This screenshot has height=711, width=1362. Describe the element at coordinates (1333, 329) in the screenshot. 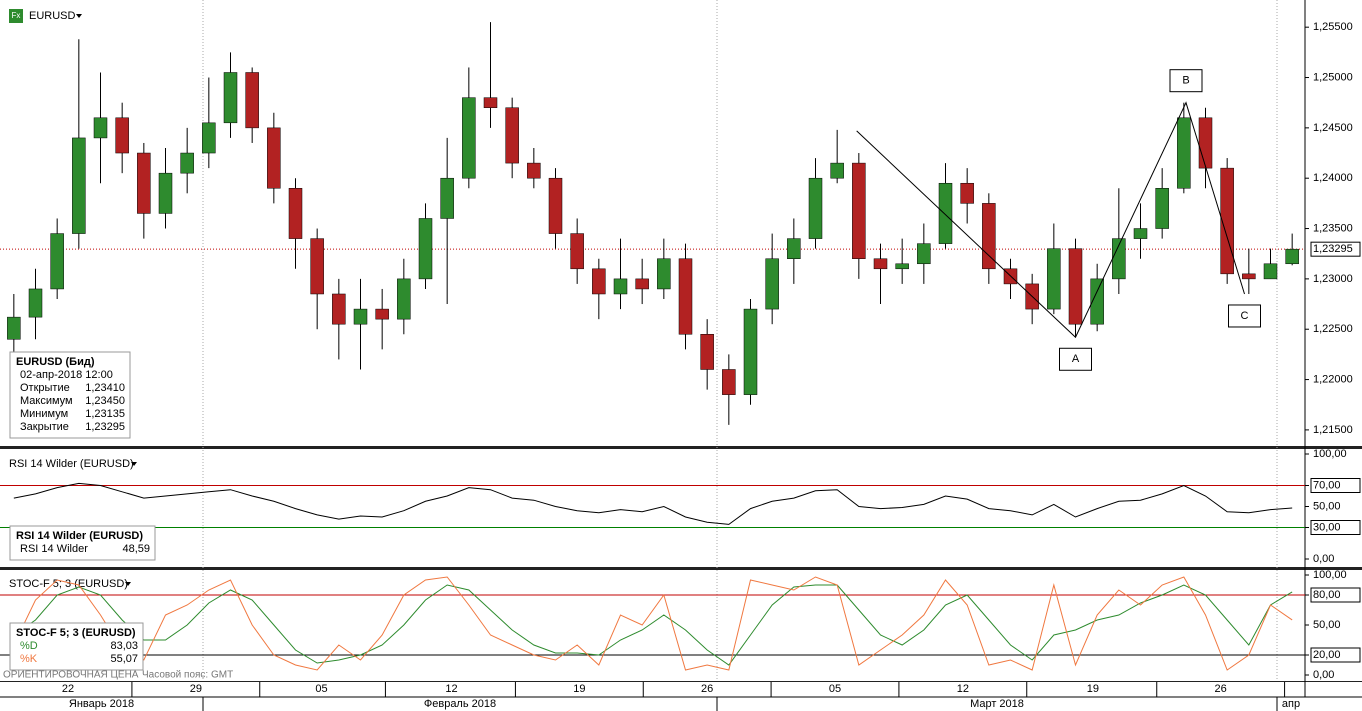

I see `y-tick-label: 1,22500` at that location.